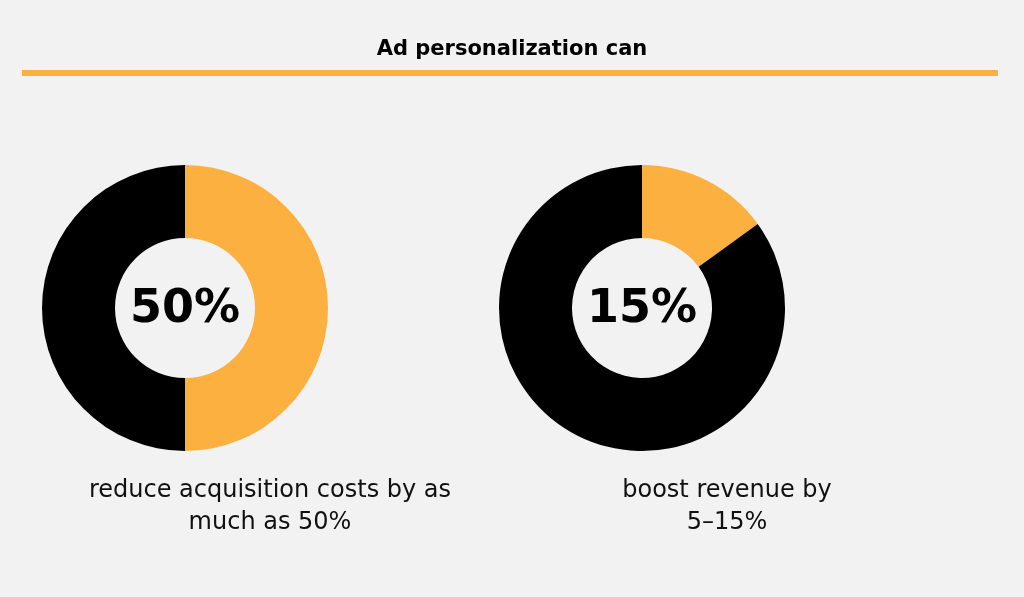 This screenshot has width=1024, height=597. Describe the element at coordinates (727, 505) in the screenshot. I see `text: boost revenue by 5–15%` at that location.